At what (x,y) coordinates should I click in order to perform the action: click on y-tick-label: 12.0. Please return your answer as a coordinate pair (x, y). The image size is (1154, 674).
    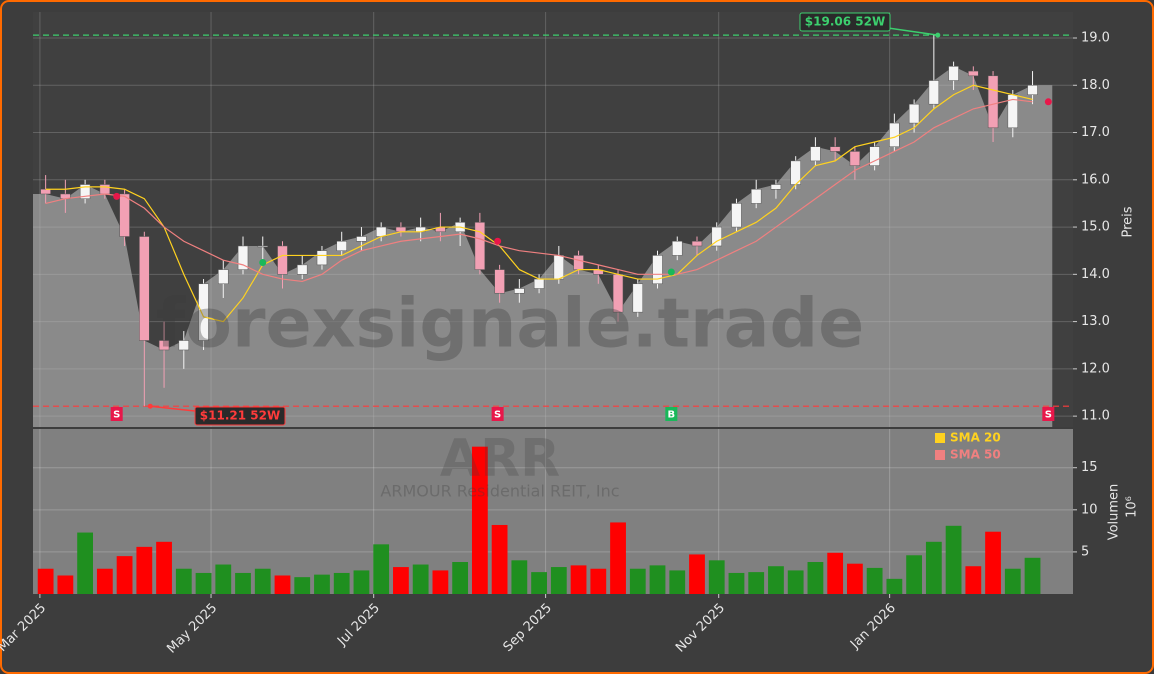
    Looking at the image, I should click on (1095, 368).